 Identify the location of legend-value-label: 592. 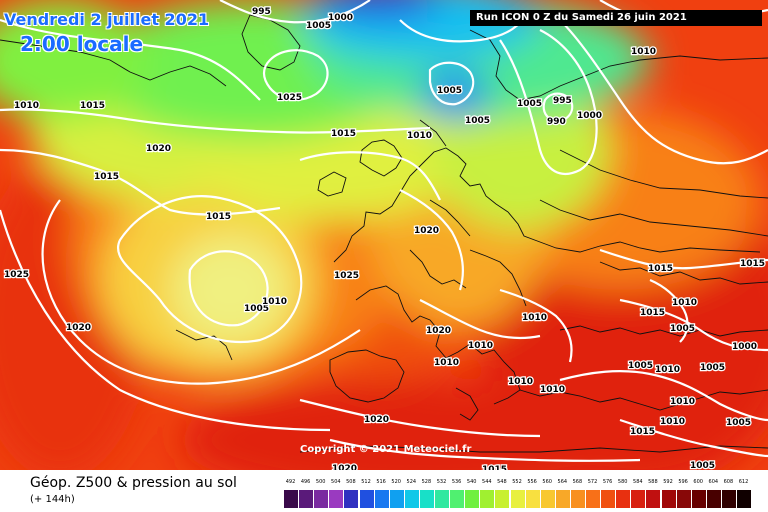
(668, 482).